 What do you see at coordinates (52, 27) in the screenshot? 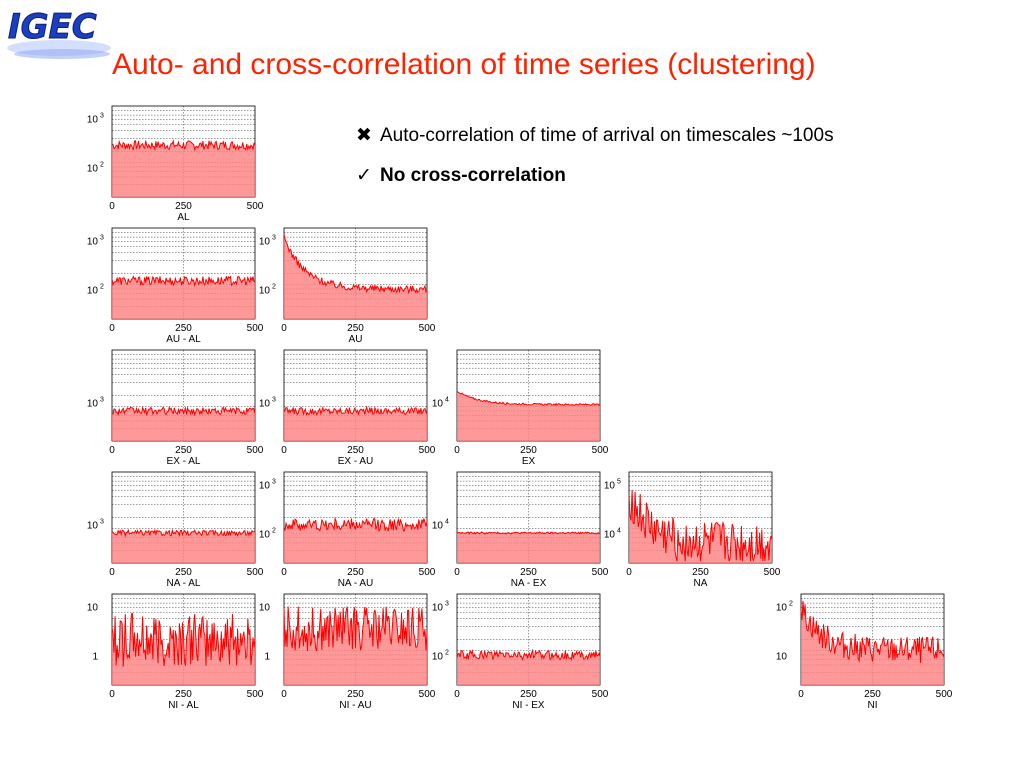
I see `logo-text: IGEC` at bounding box center [52, 27].